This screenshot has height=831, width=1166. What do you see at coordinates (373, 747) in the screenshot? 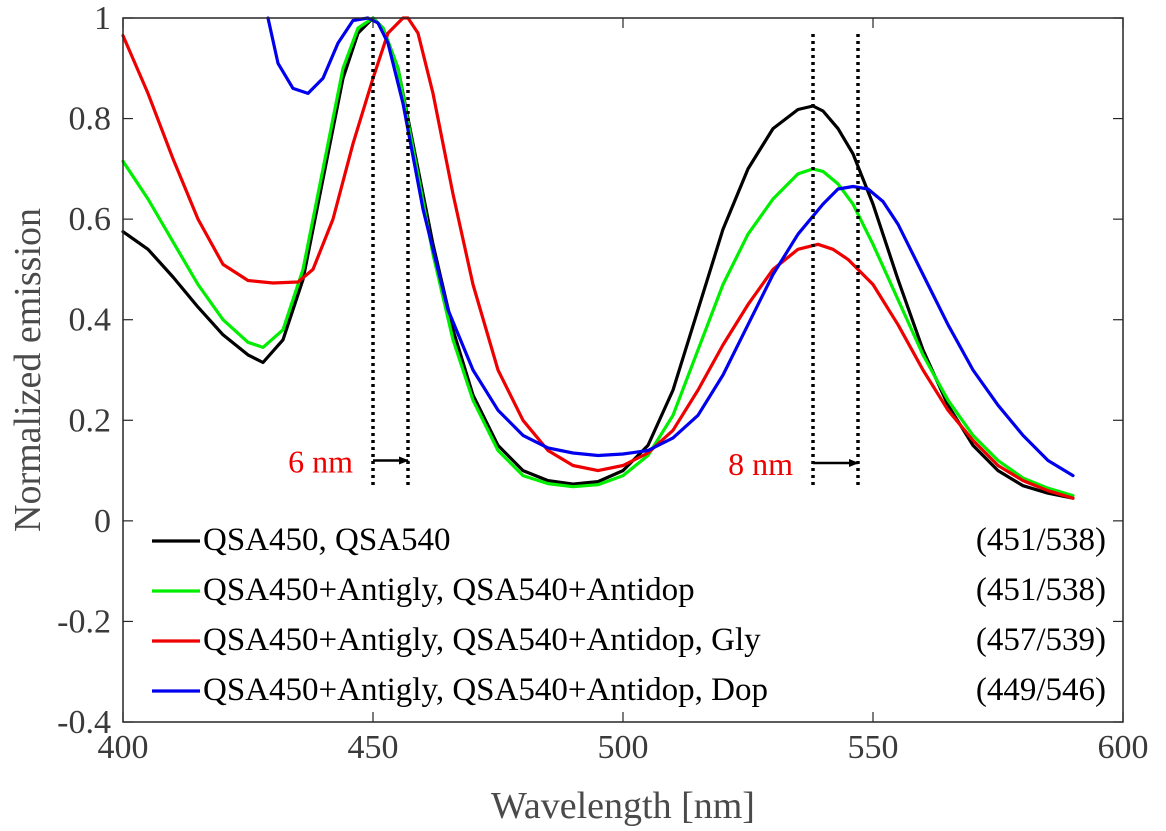
I see `x-tick-label: 450` at bounding box center [373, 747].